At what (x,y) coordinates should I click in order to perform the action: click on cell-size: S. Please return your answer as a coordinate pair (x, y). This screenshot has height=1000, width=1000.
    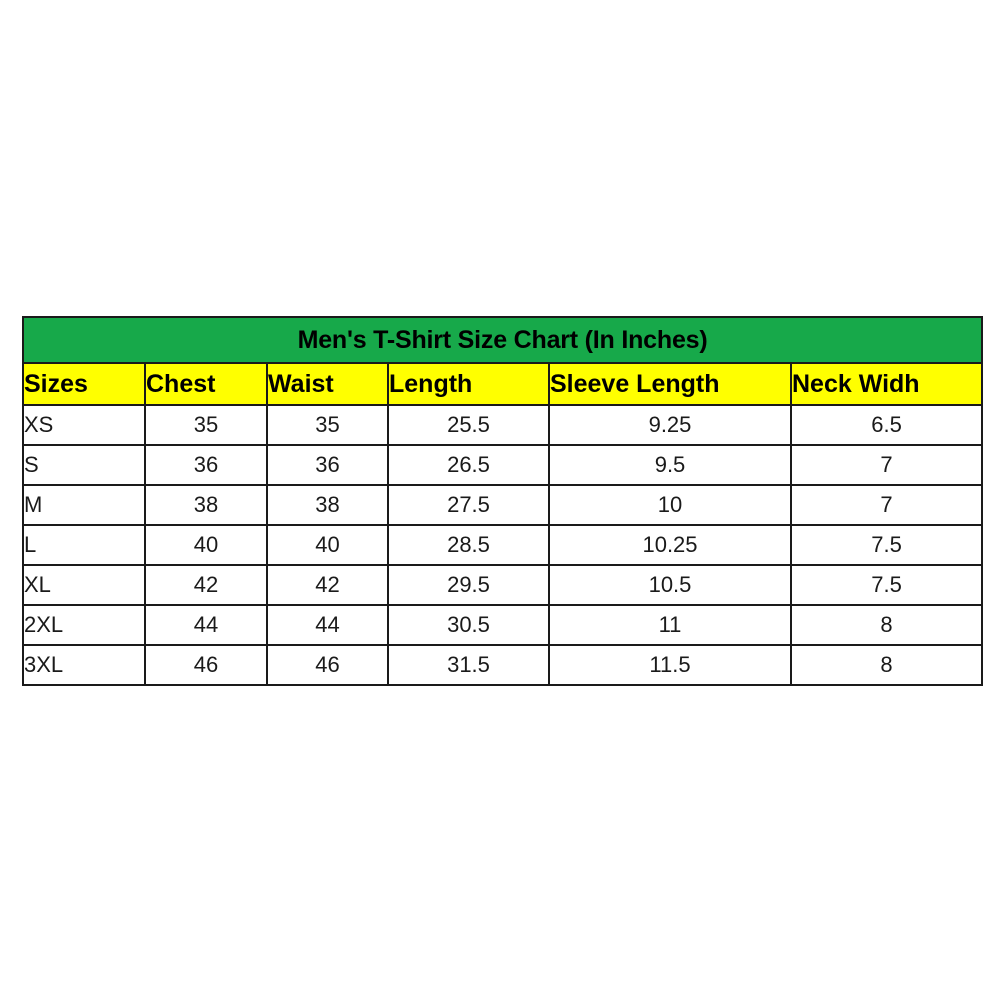
    Looking at the image, I should click on (84, 465).